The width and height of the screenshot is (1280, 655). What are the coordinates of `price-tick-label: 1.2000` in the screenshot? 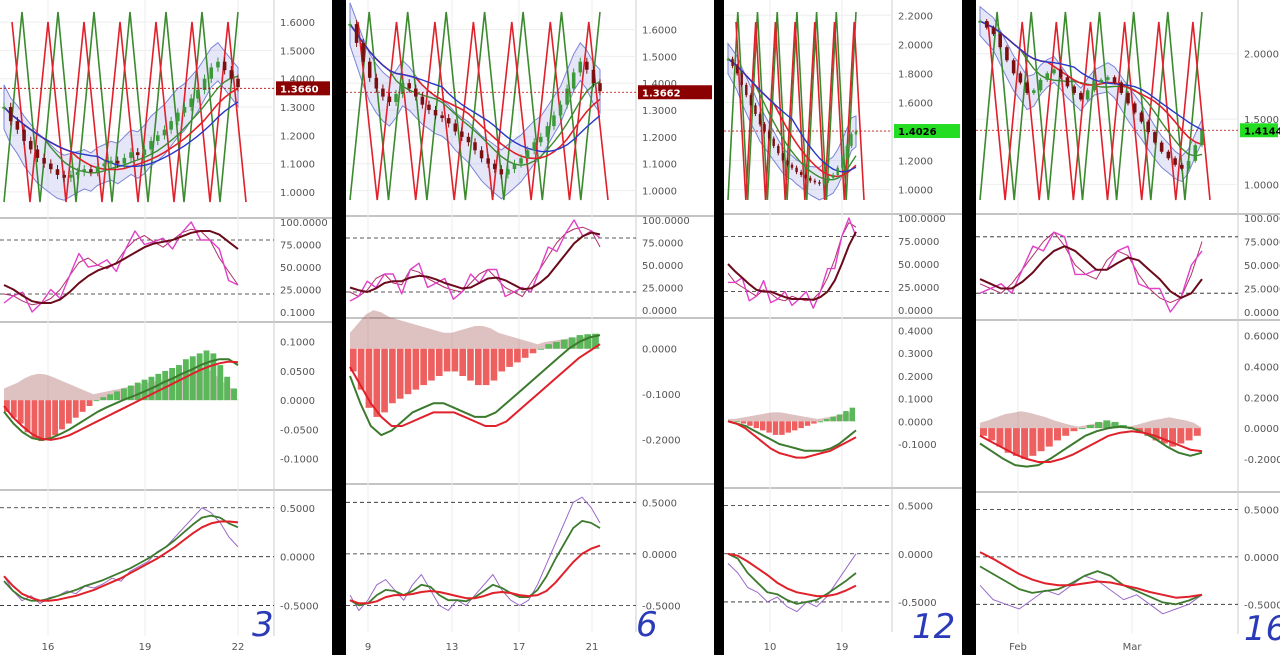 It's located at (659, 138).